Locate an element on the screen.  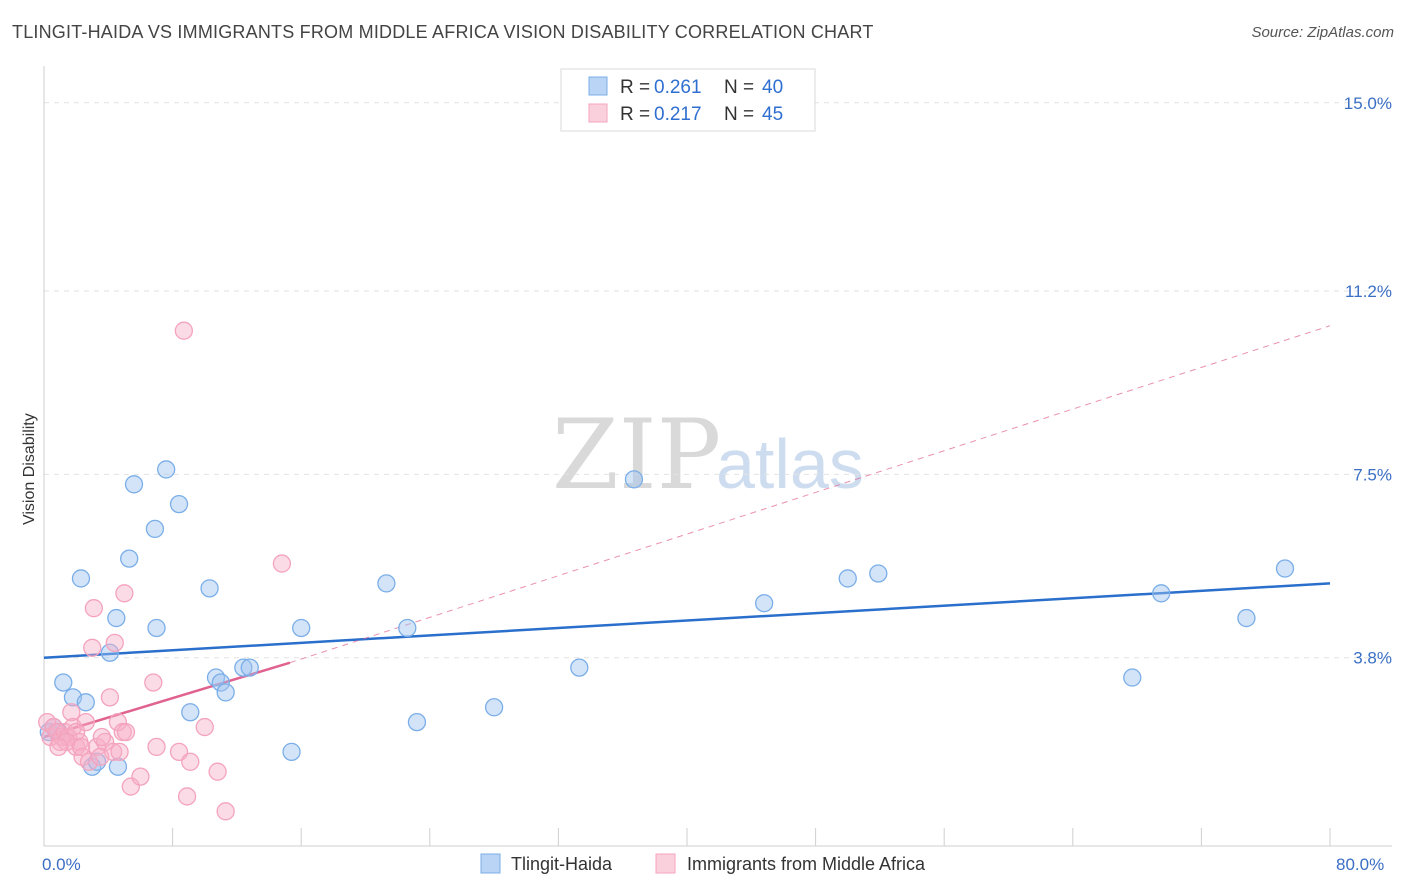
y-tick-label-2: 11.2% is located at coordinates (1368, 291).